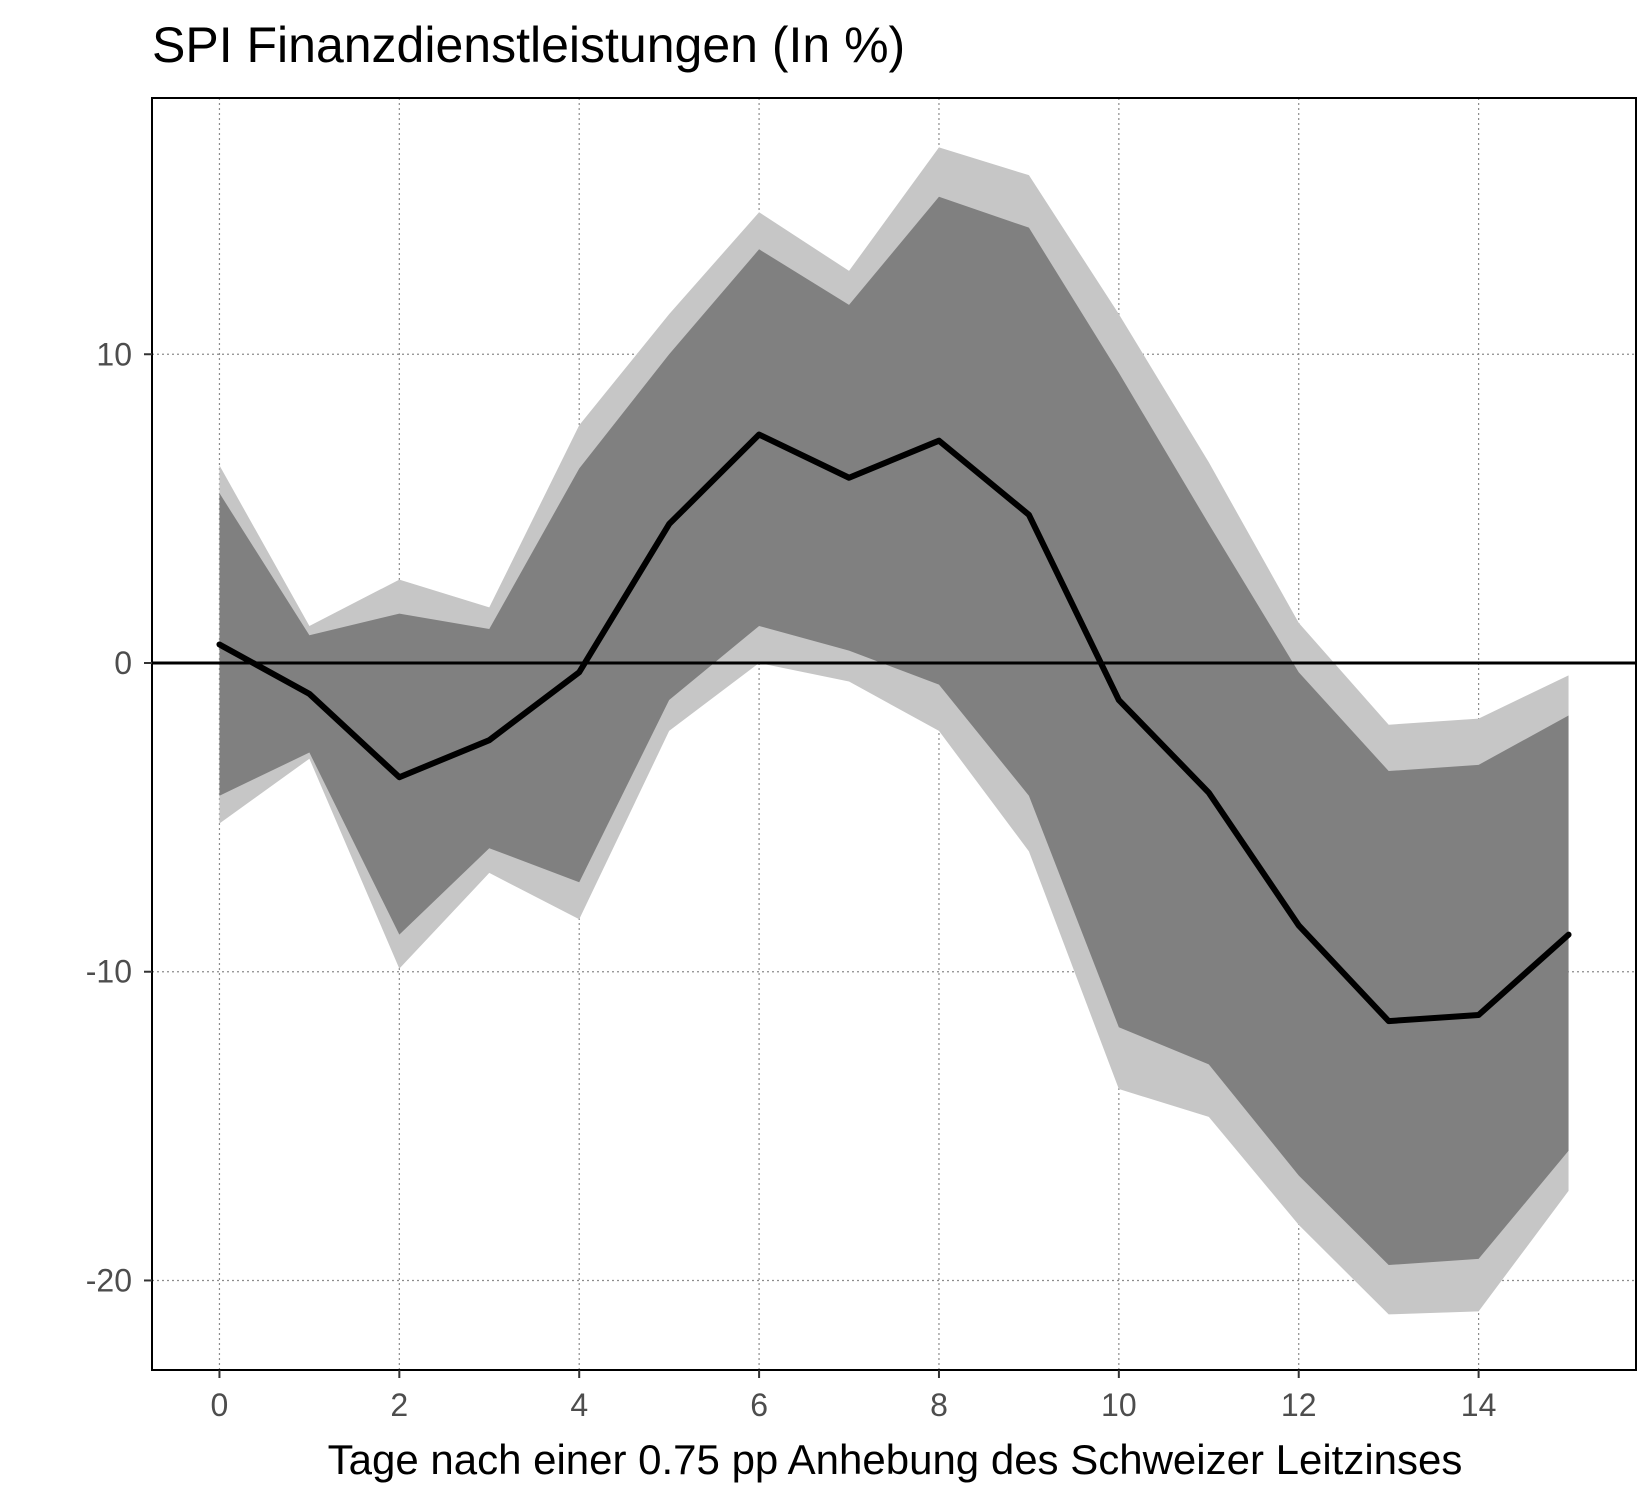 This screenshot has height=1500, width=1650. What do you see at coordinates (1119, 1405) in the screenshot?
I see `x-tick-label-5: 10` at bounding box center [1119, 1405].